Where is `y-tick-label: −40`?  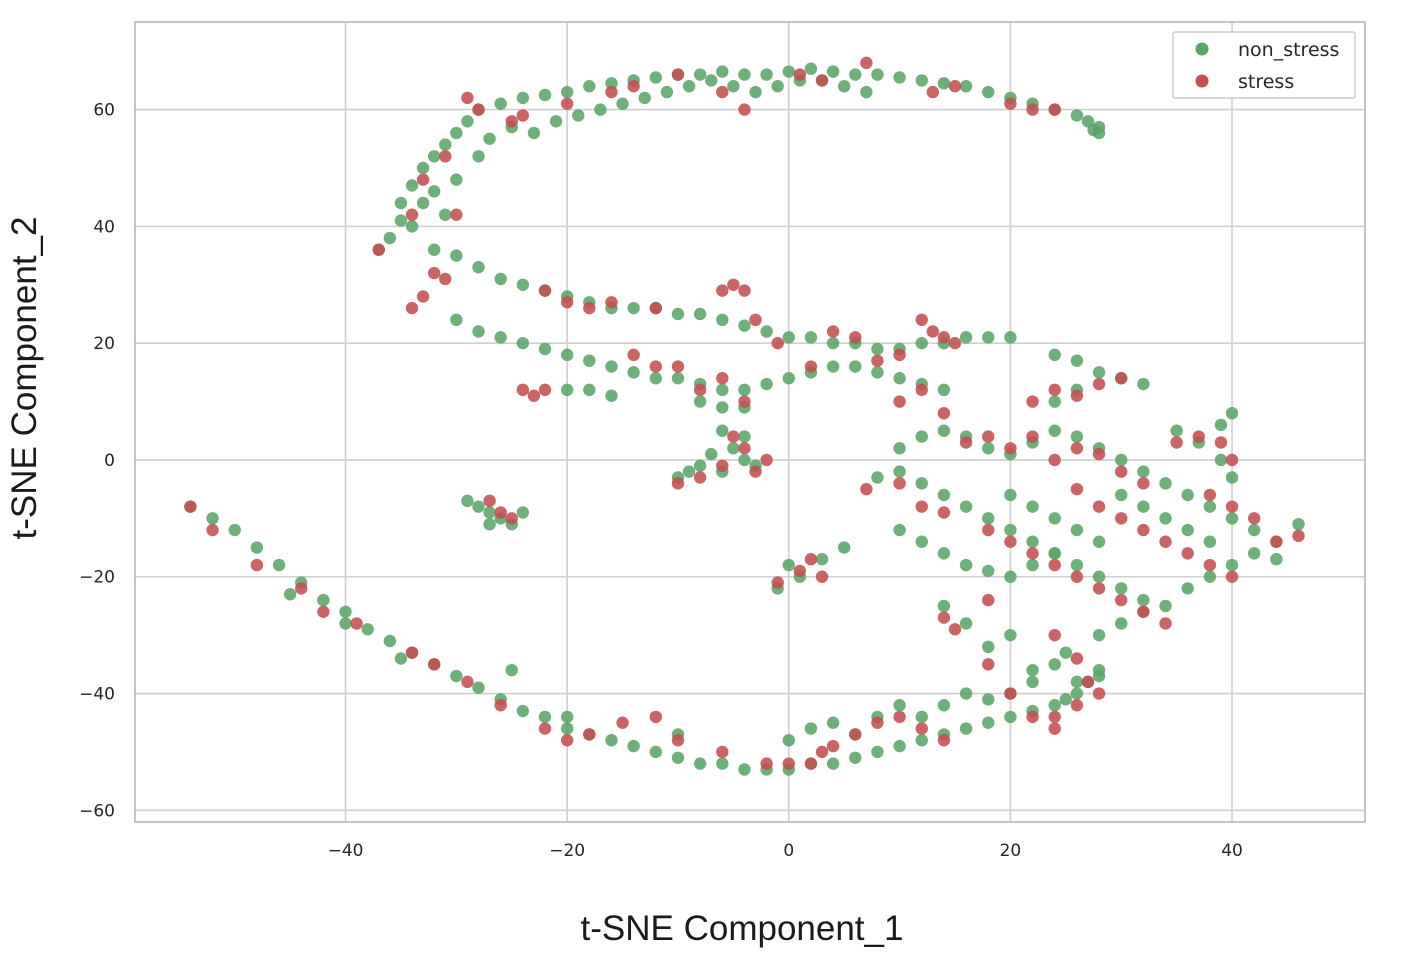
y-tick-label: −40 is located at coordinates (97, 695).